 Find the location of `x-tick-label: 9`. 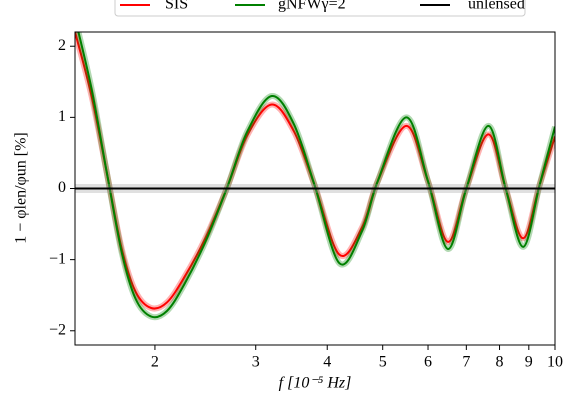

x-tick-label: 9 is located at coordinates (529, 362).